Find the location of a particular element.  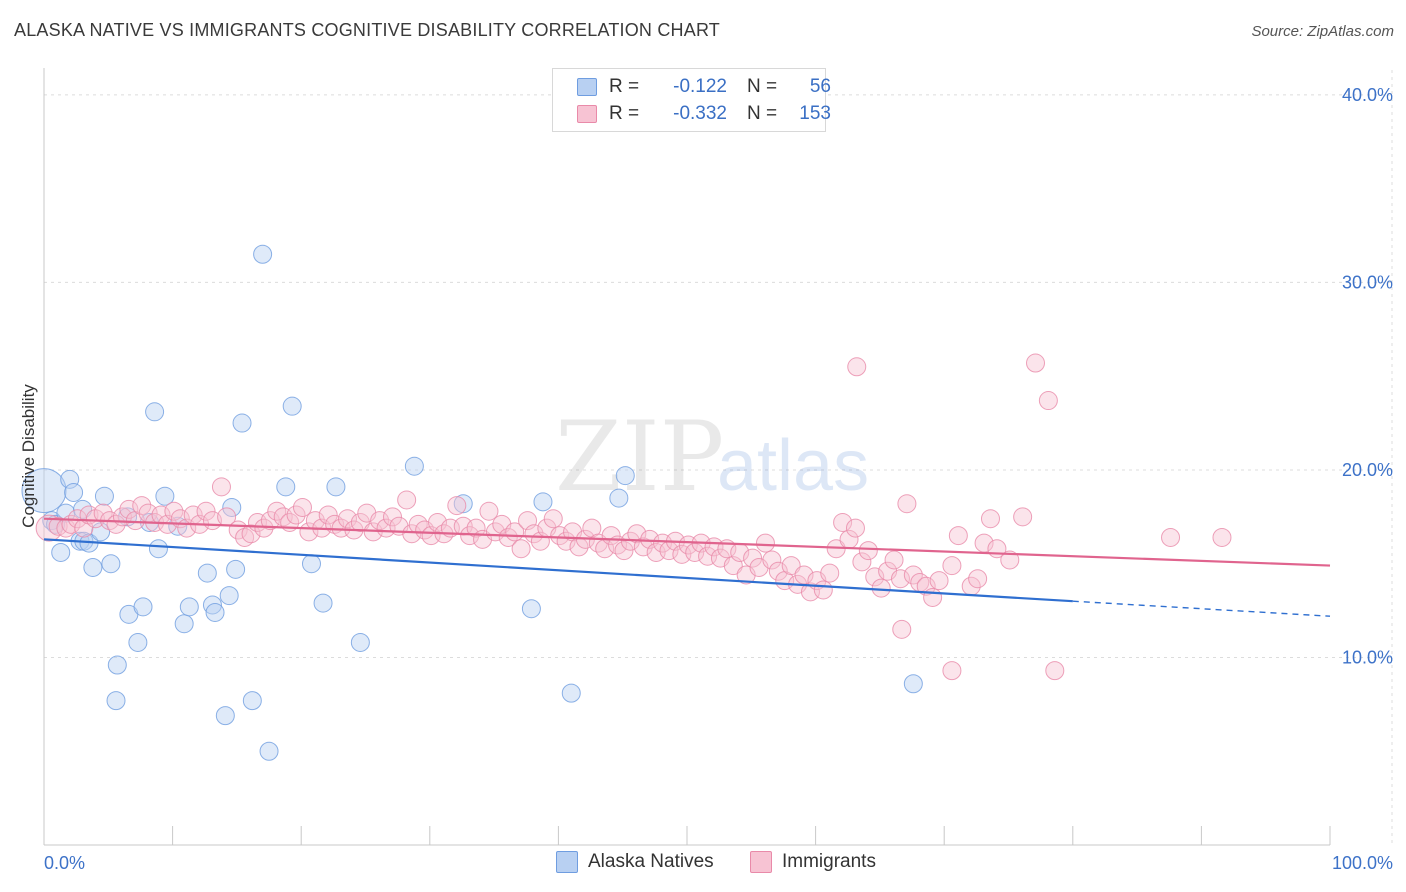

bottom-legend-immigrants: Immigrants is located at coordinates (813, 862).